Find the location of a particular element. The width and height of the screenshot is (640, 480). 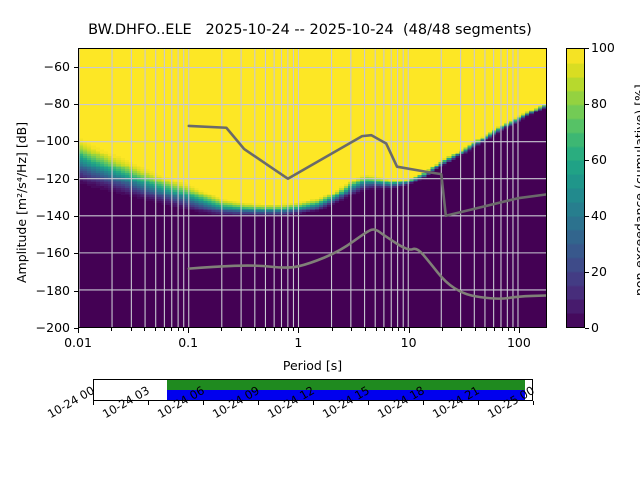

x-tick-label: 1 is located at coordinates (298, 342).